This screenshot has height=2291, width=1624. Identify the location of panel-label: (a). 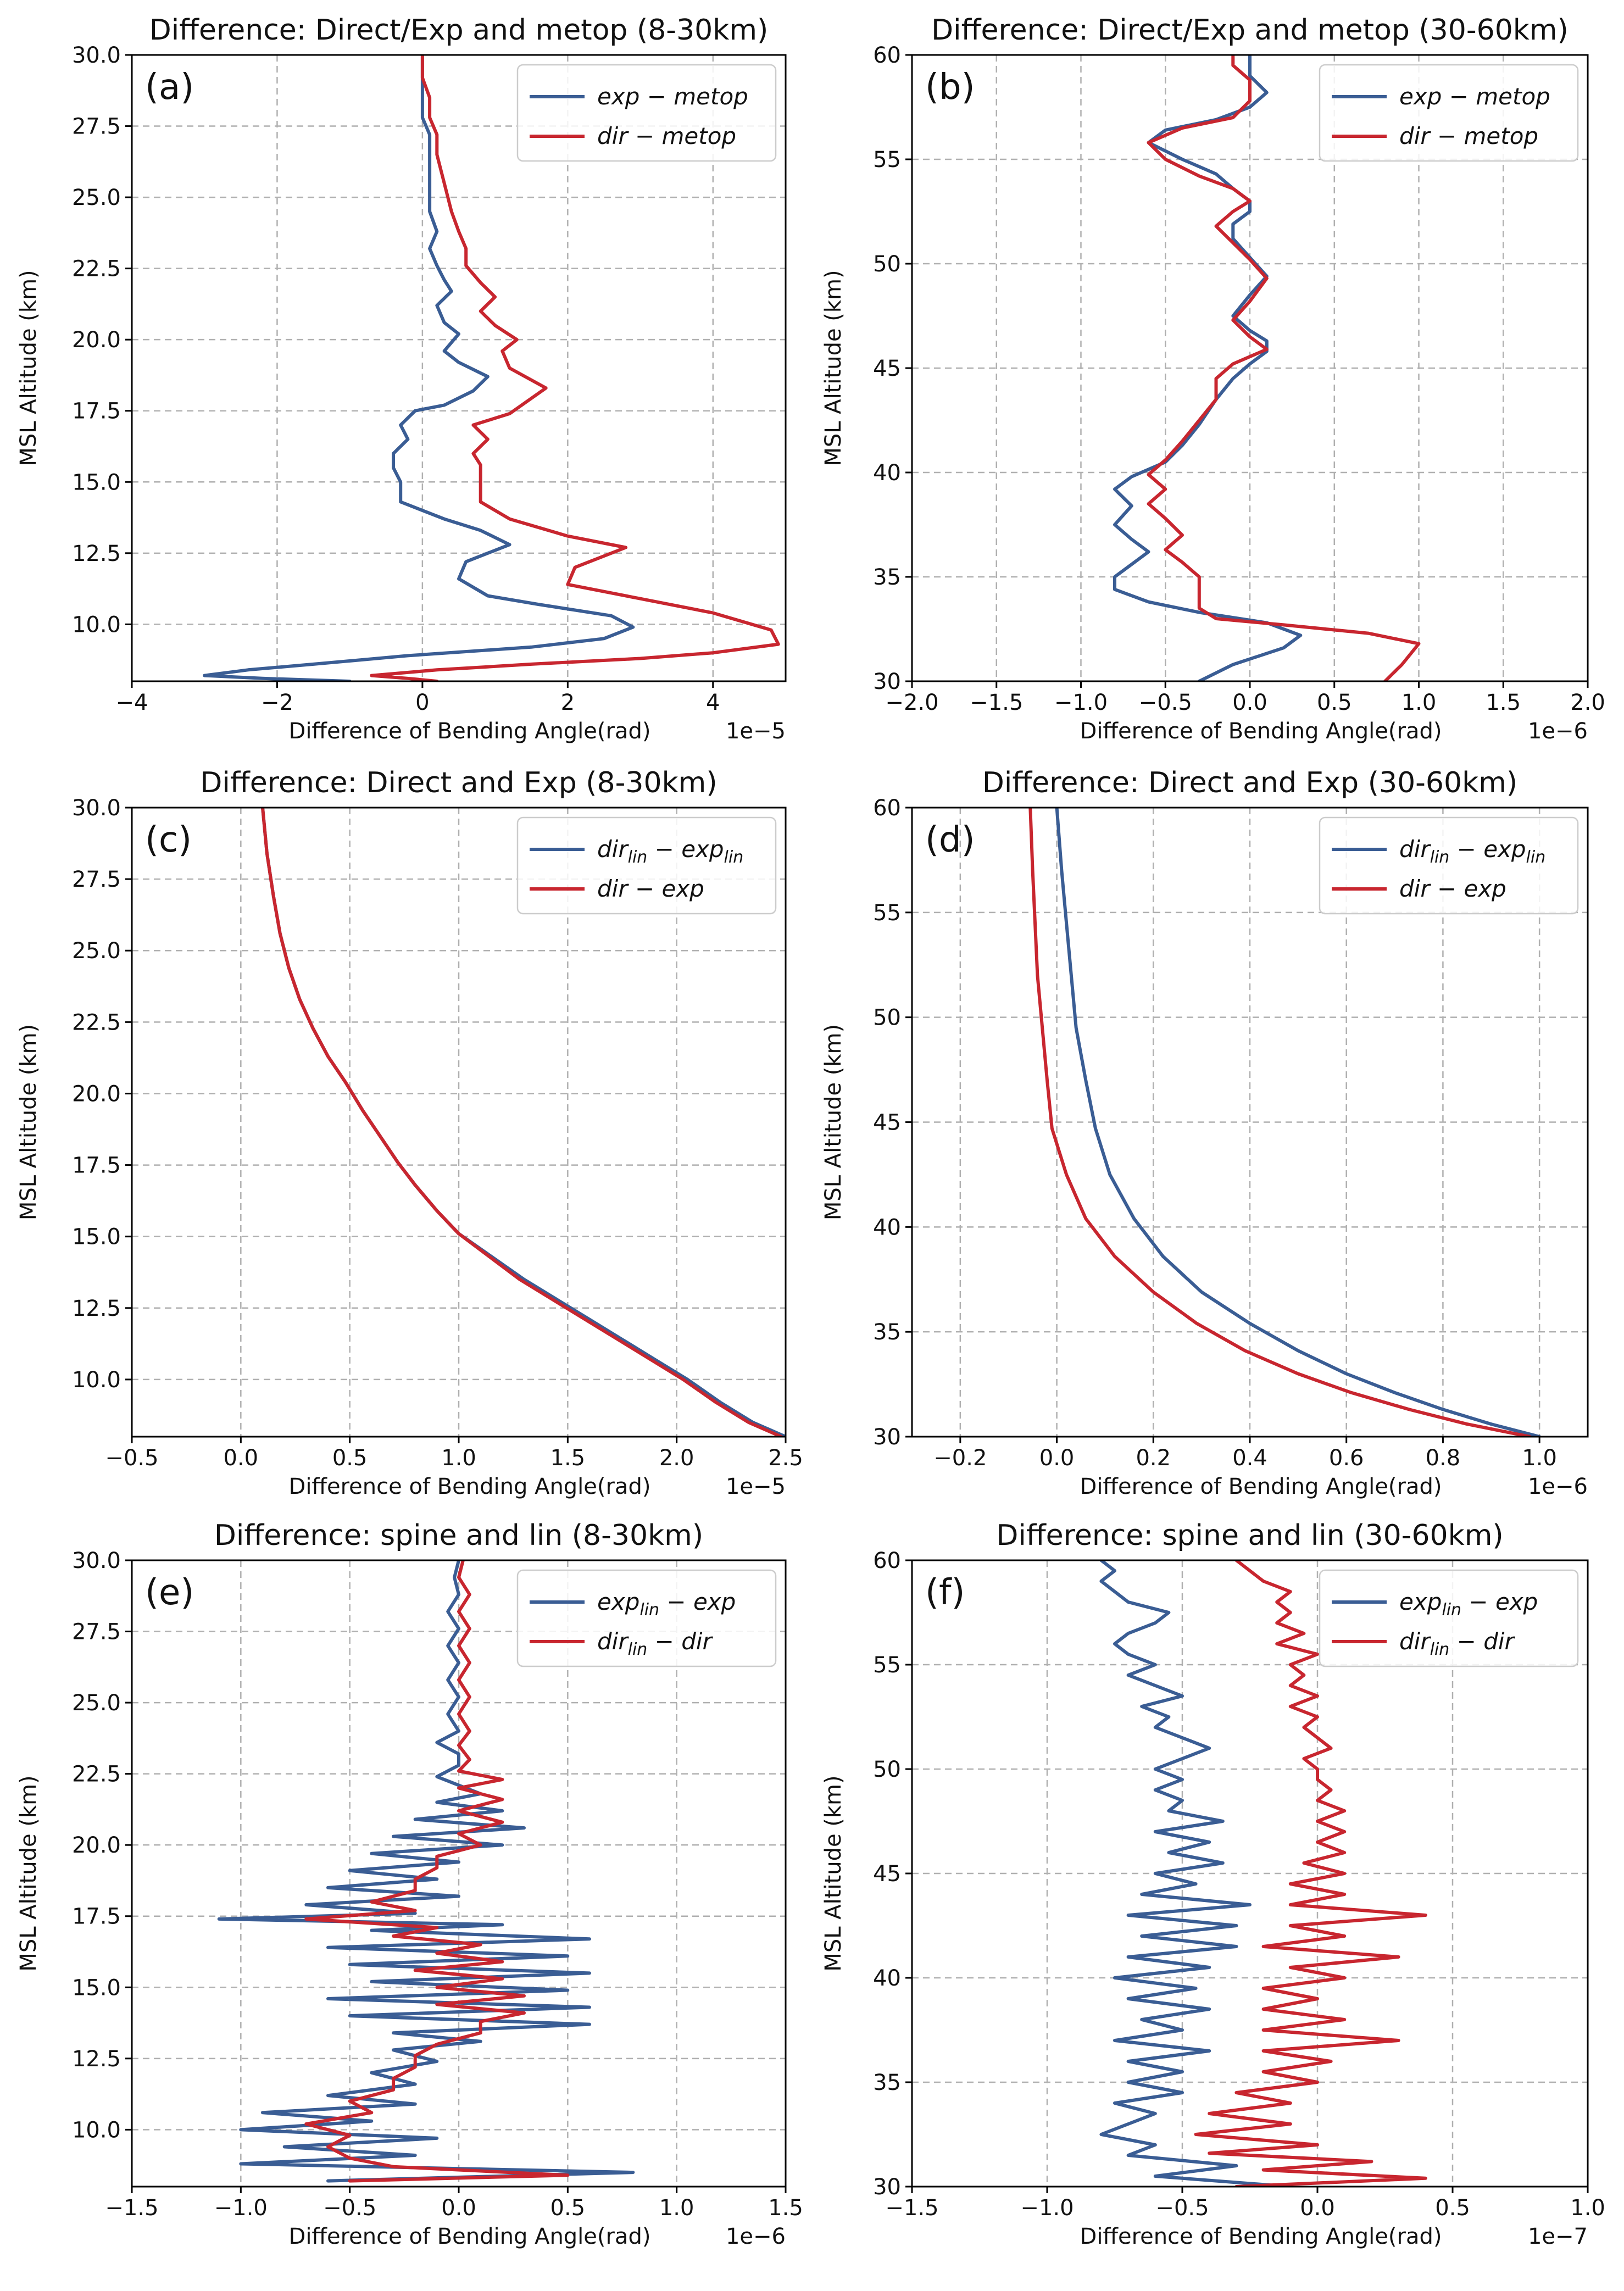
(169, 88).